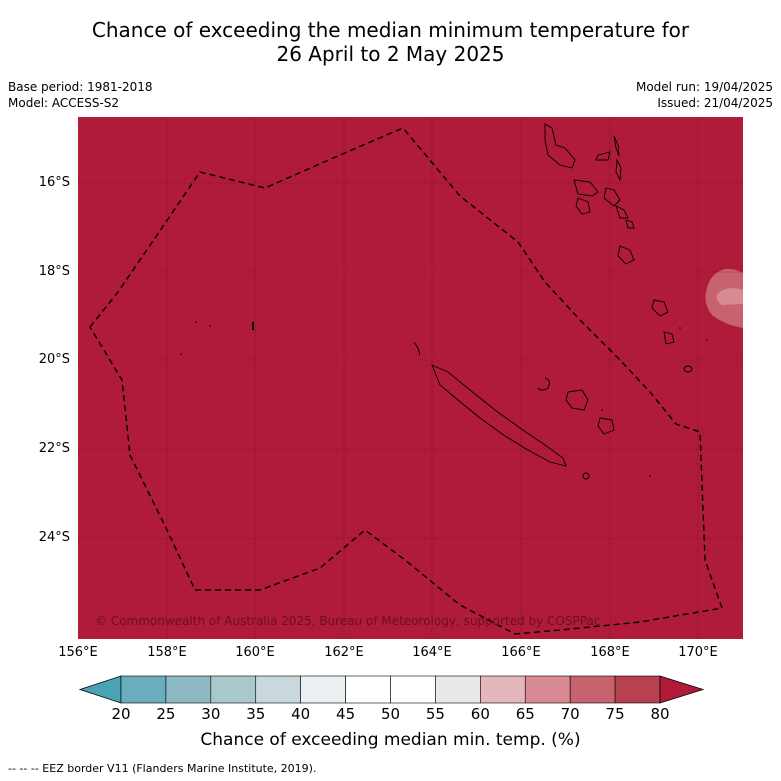 The width and height of the screenshot is (781, 781). Describe the element at coordinates (167, 652) in the screenshot. I see `lon-label-158e: 158°E` at that location.